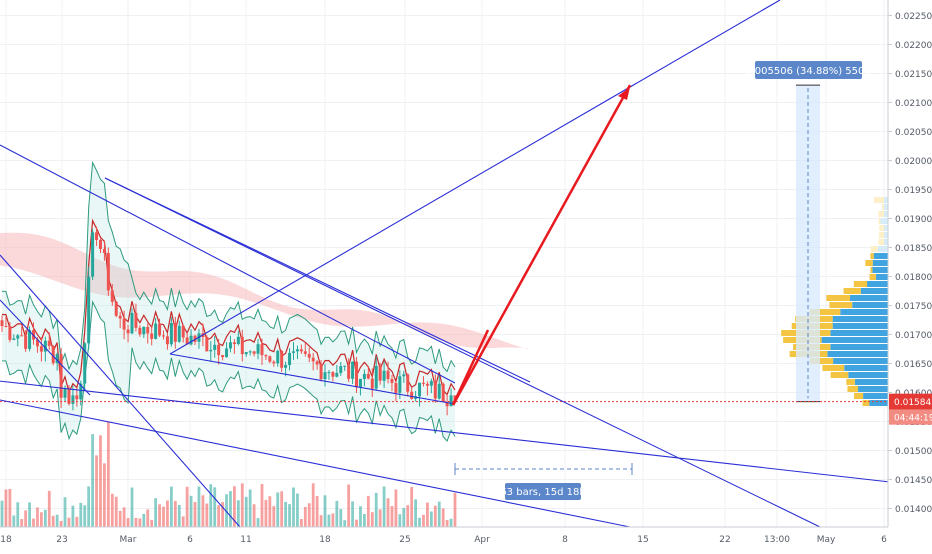 Image resolution: width=932 pixels, height=554 pixels. What do you see at coordinates (325, 540) in the screenshot?
I see `x-tick-label: 18` at bounding box center [325, 540].